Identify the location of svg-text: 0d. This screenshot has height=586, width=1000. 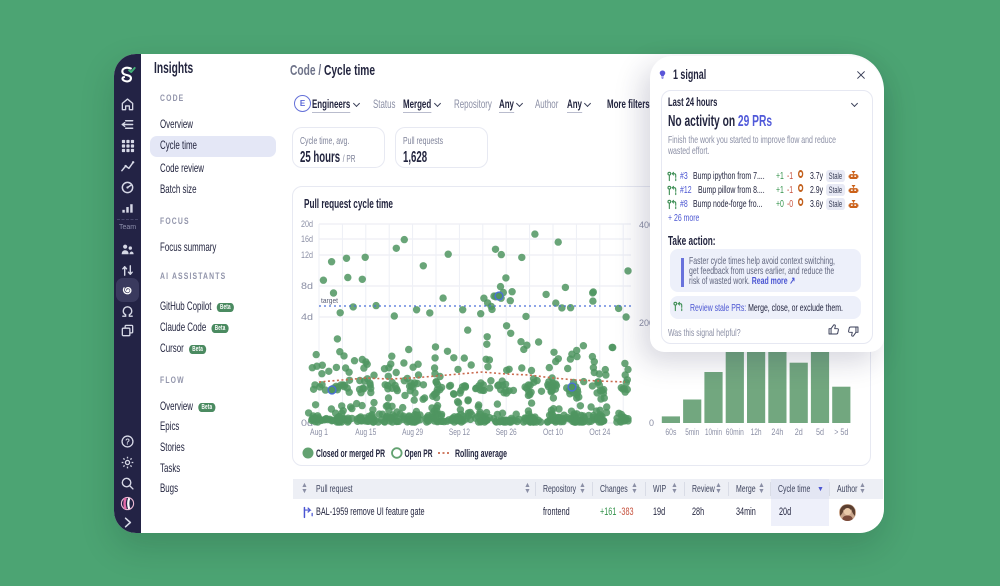
(307, 423).